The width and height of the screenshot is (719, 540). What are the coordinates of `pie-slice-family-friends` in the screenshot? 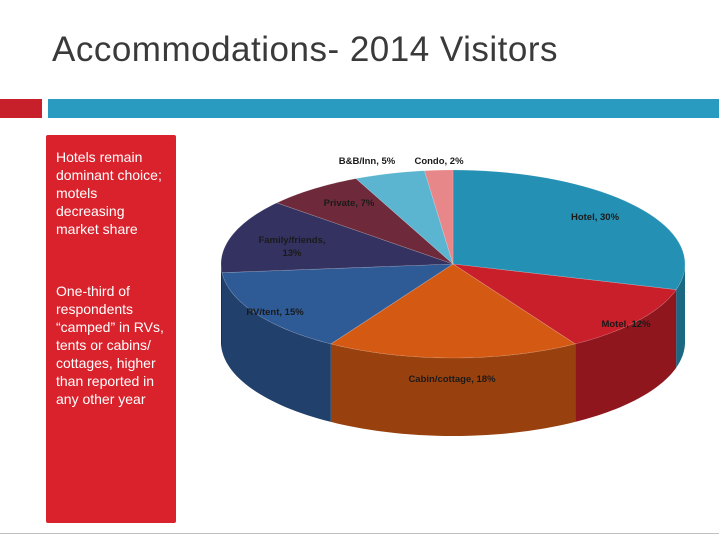 It's located at (337, 237).